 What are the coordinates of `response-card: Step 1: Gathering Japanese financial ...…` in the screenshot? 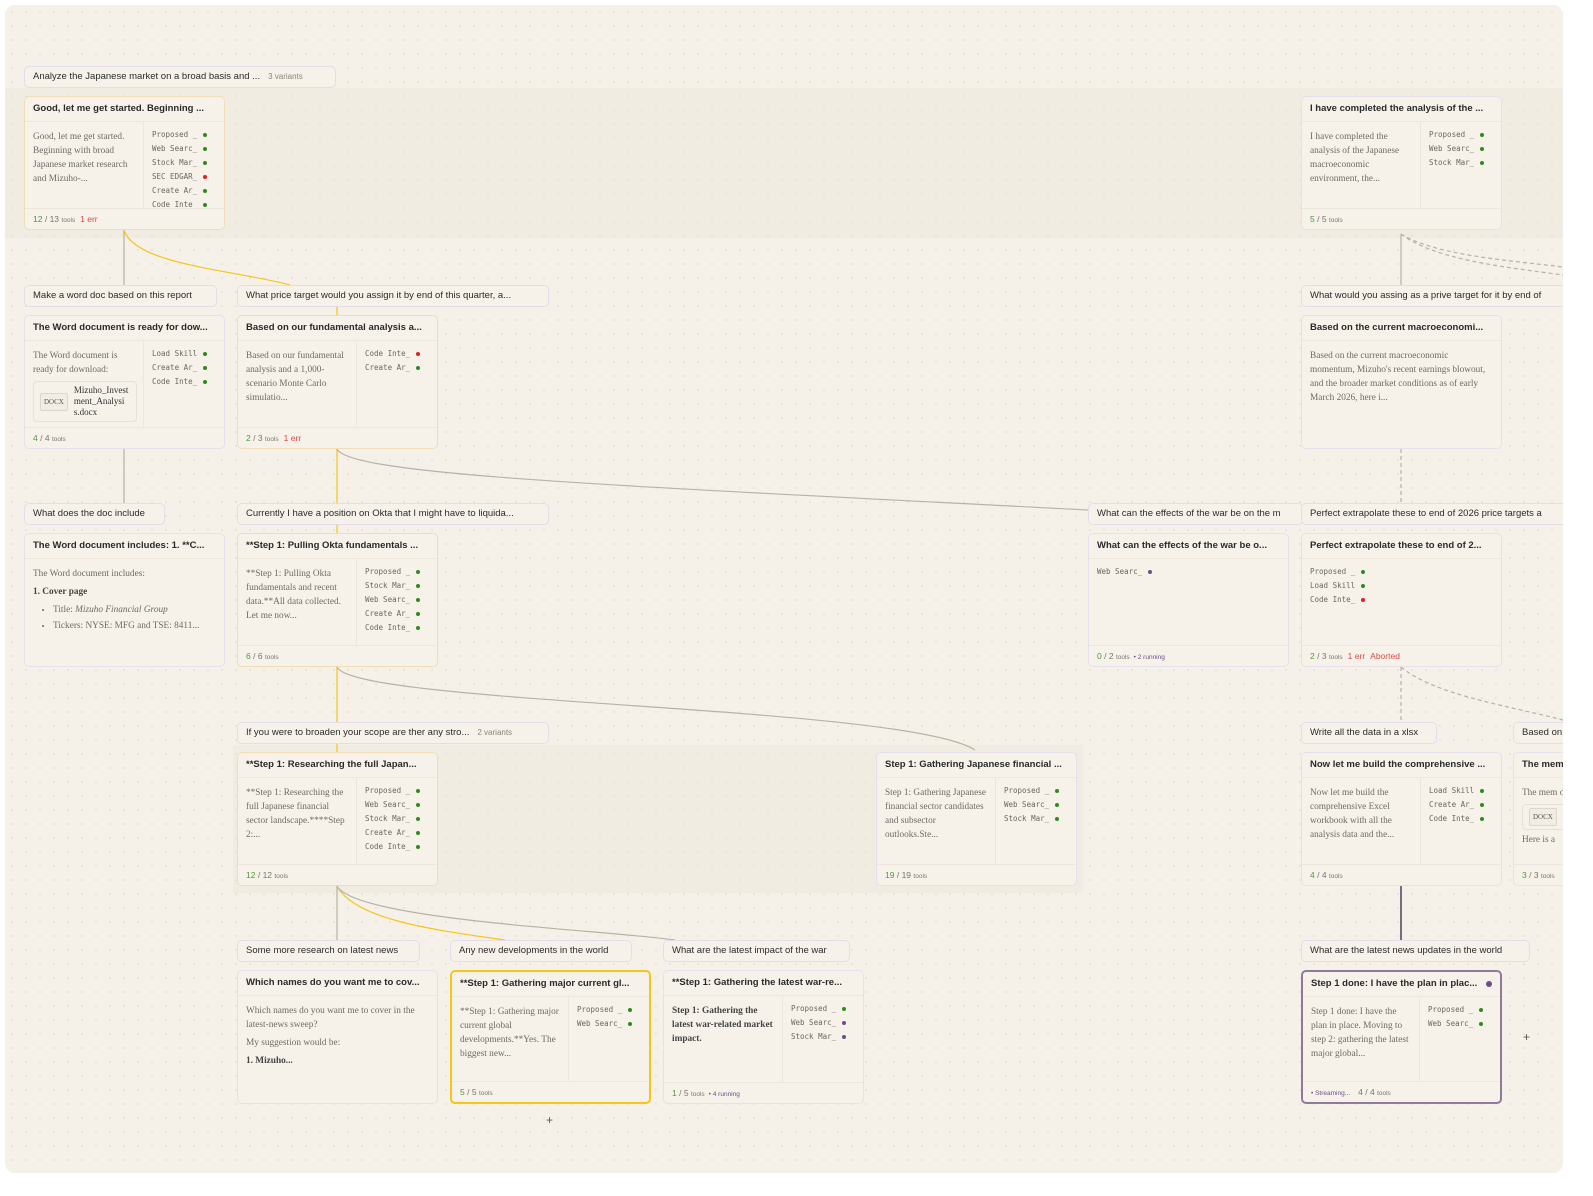 It's located at (976, 819).